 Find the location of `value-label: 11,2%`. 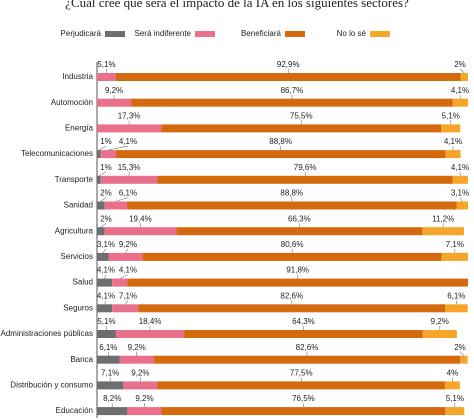

value-label: 11,2% is located at coordinates (443, 218).